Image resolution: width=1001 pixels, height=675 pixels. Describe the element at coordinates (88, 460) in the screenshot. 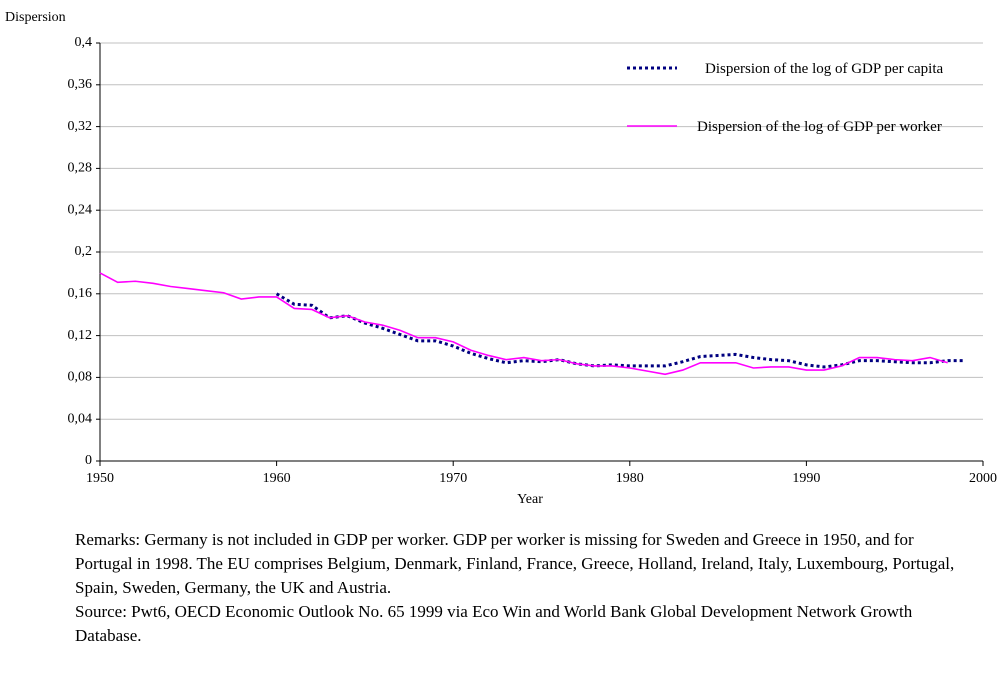

I see `y-tick-label: 0` at that location.